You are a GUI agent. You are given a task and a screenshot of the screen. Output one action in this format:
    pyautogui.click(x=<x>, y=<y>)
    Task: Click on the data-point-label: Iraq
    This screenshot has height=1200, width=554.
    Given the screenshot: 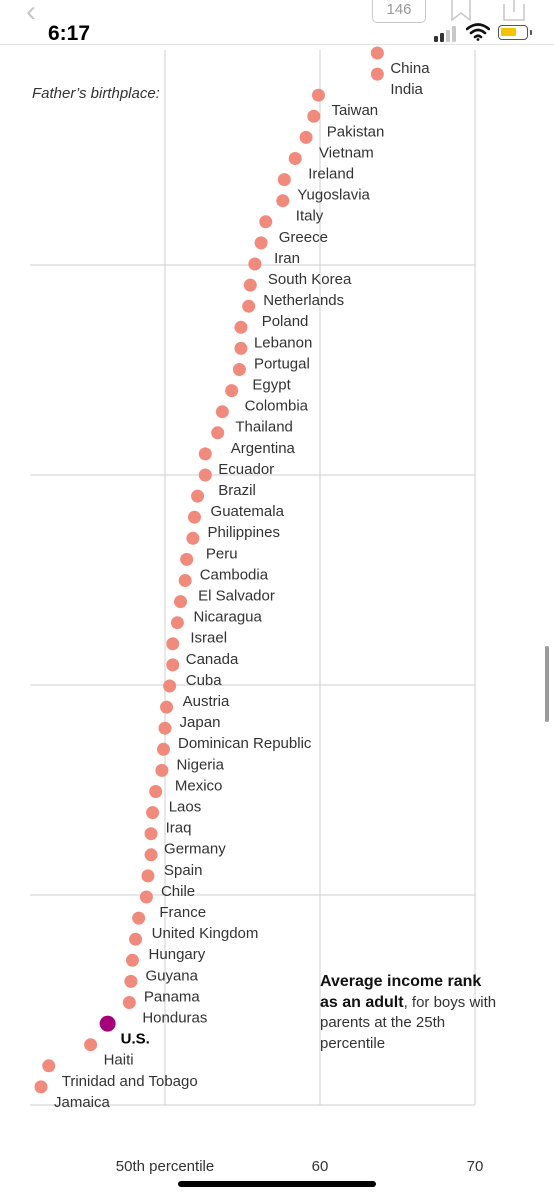 What is the action you would take?
    pyautogui.click(x=179, y=828)
    